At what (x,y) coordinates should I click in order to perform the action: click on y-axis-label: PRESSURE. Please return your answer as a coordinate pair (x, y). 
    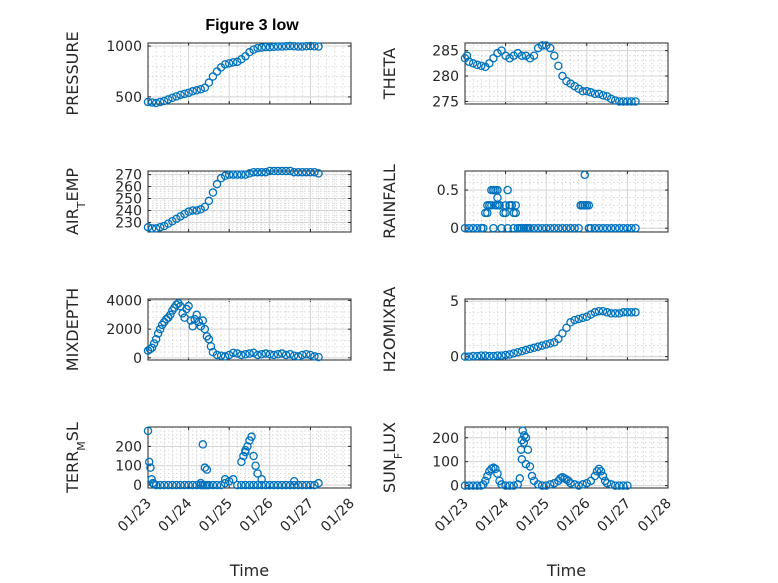
    Looking at the image, I should click on (72, 73).